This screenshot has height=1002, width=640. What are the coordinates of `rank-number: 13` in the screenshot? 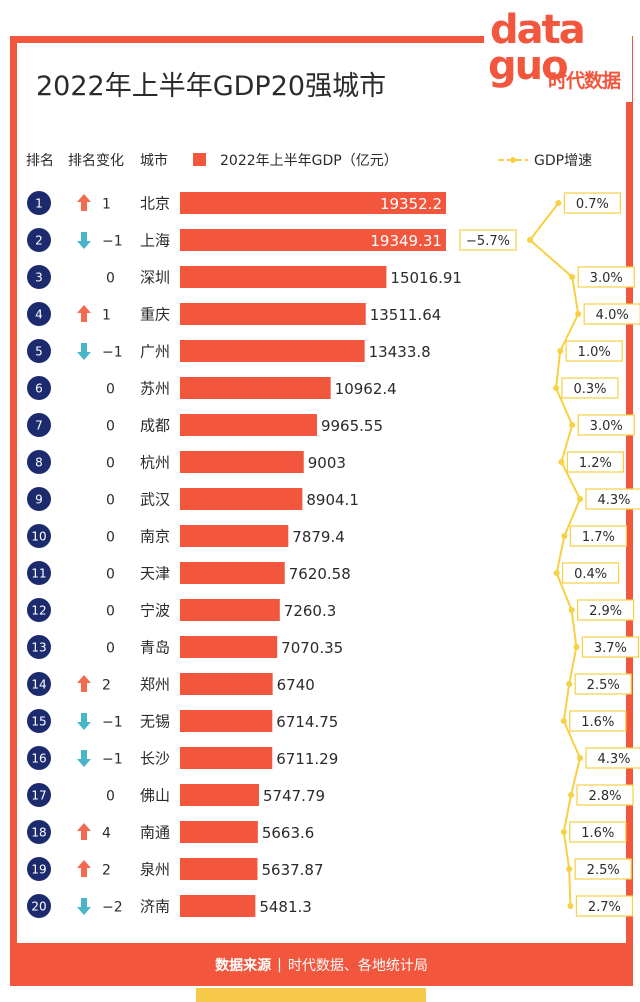 It's located at (38, 648).